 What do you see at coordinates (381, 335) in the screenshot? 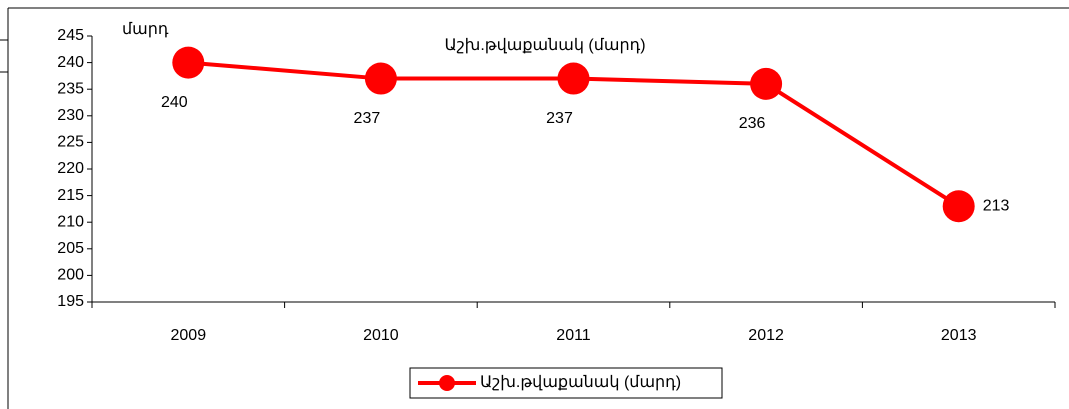
I see `x-tick-label: 2010` at bounding box center [381, 335].